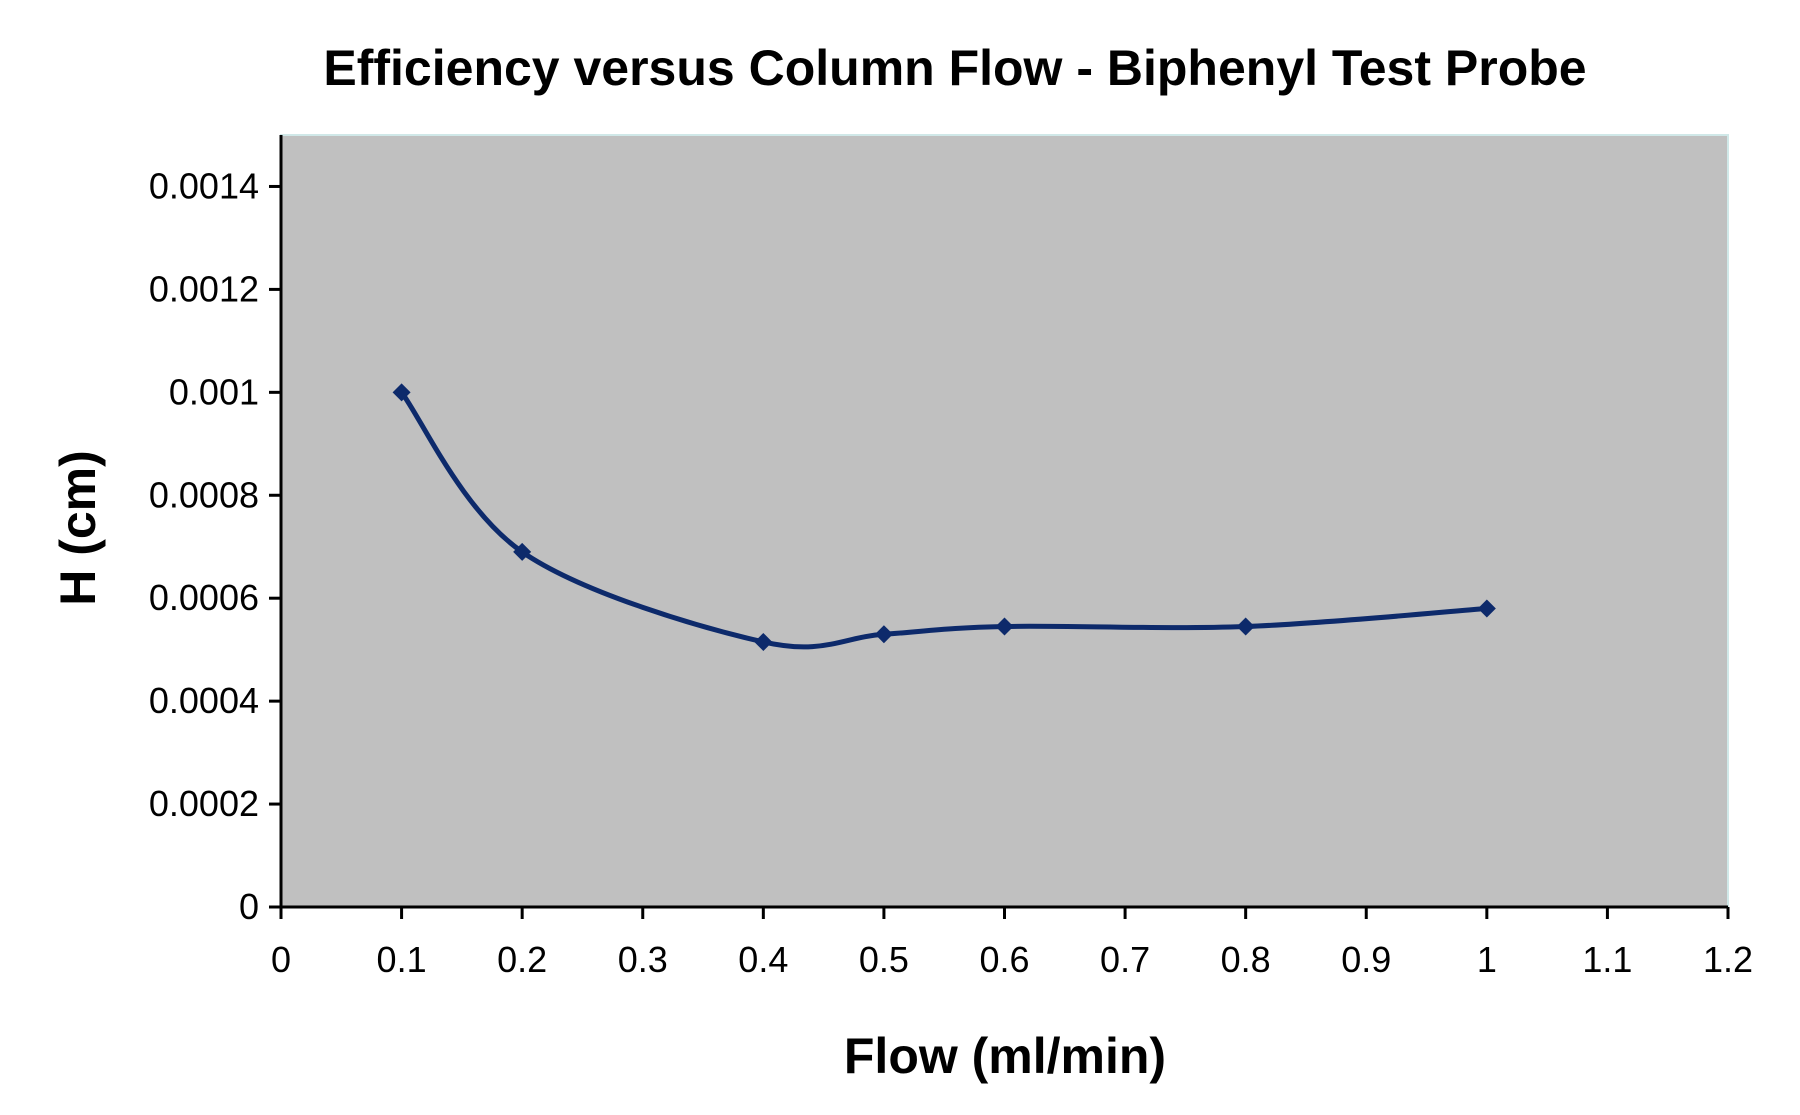 Image resolution: width=1800 pixels, height=1115 pixels. What do you see at coordinates (522, 959) in the screenshot?
I see `x-tick-label: 0.2` at bounding box center [522, 959].